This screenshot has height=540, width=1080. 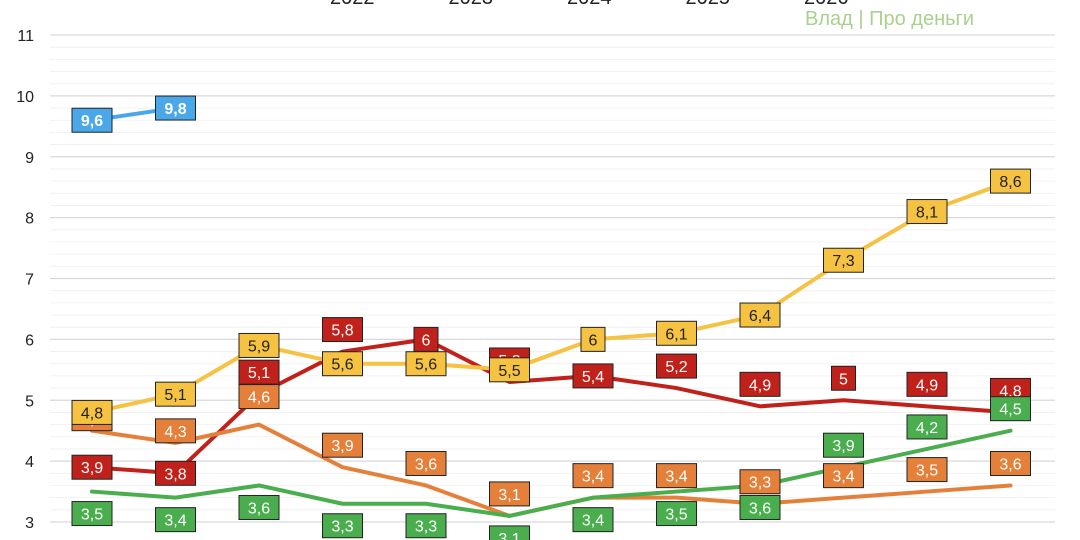 I want to click on y-tick-label: 10, so click(x=25, y=97).